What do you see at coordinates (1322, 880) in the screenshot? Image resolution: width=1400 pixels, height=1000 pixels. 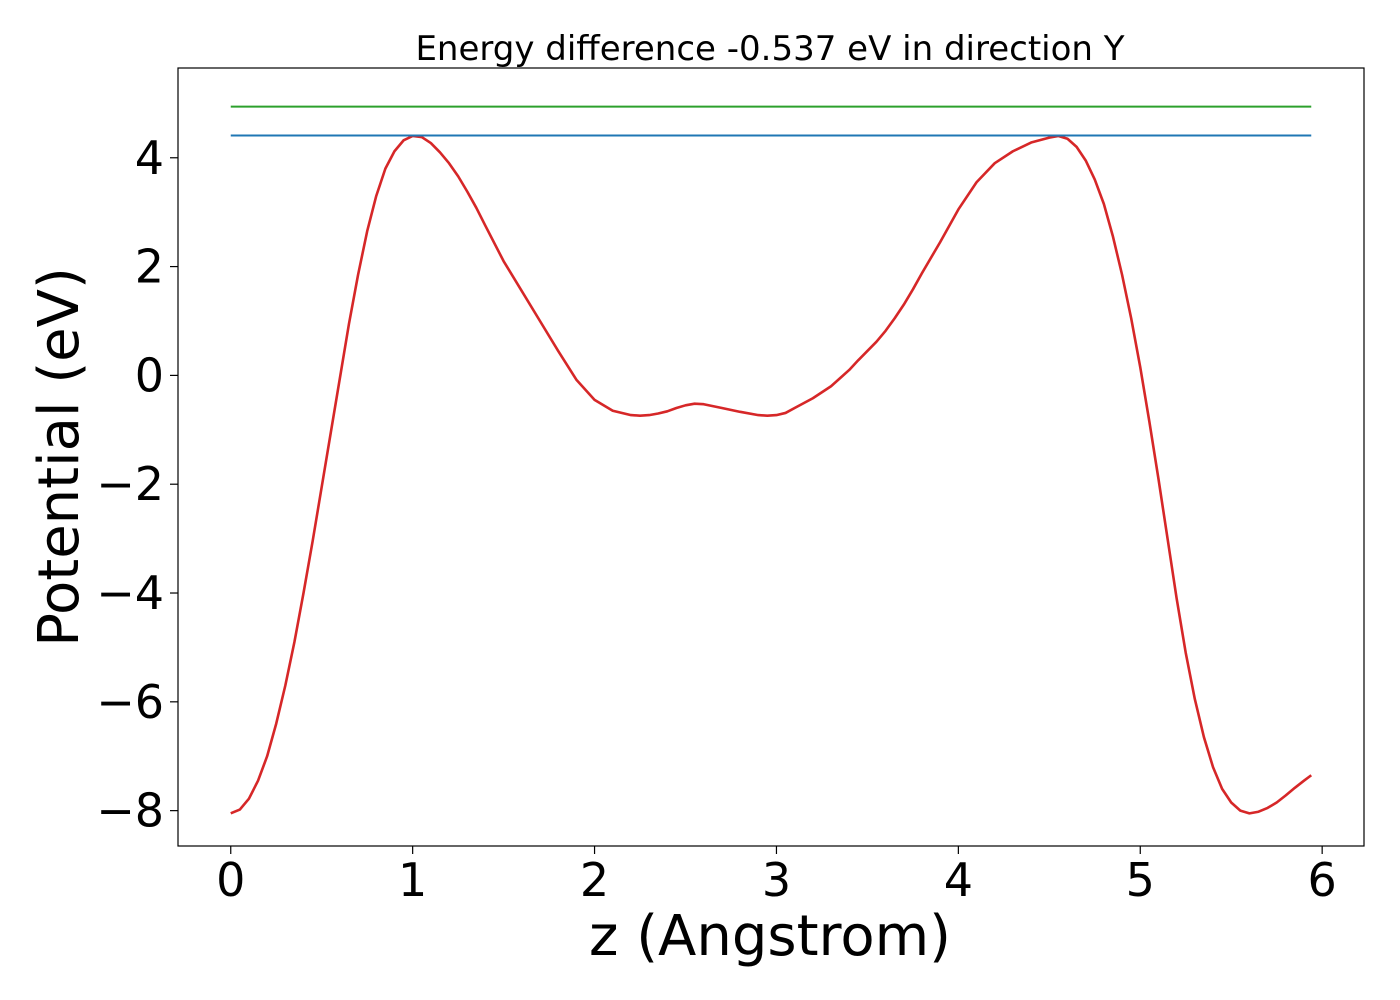 I see `x-tick-label: 6` at bounding box center [1322, 880].